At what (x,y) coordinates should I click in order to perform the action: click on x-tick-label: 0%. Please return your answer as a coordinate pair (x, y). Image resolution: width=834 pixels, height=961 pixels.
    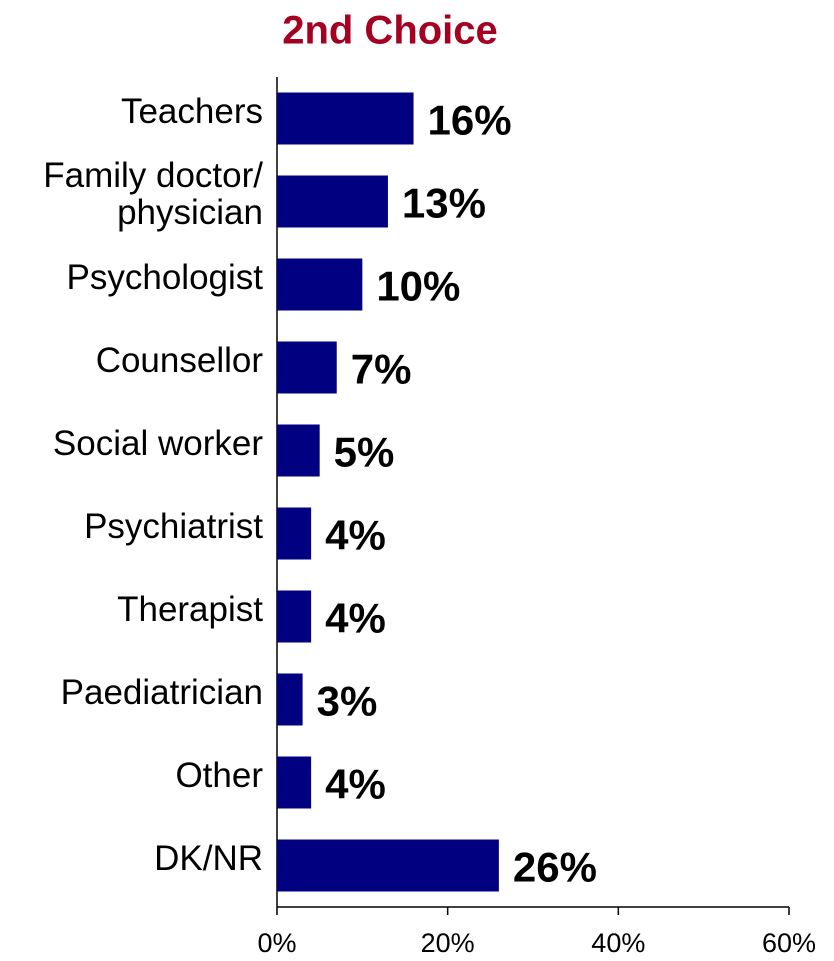
    Looking at the image, I should click on (276, 943).